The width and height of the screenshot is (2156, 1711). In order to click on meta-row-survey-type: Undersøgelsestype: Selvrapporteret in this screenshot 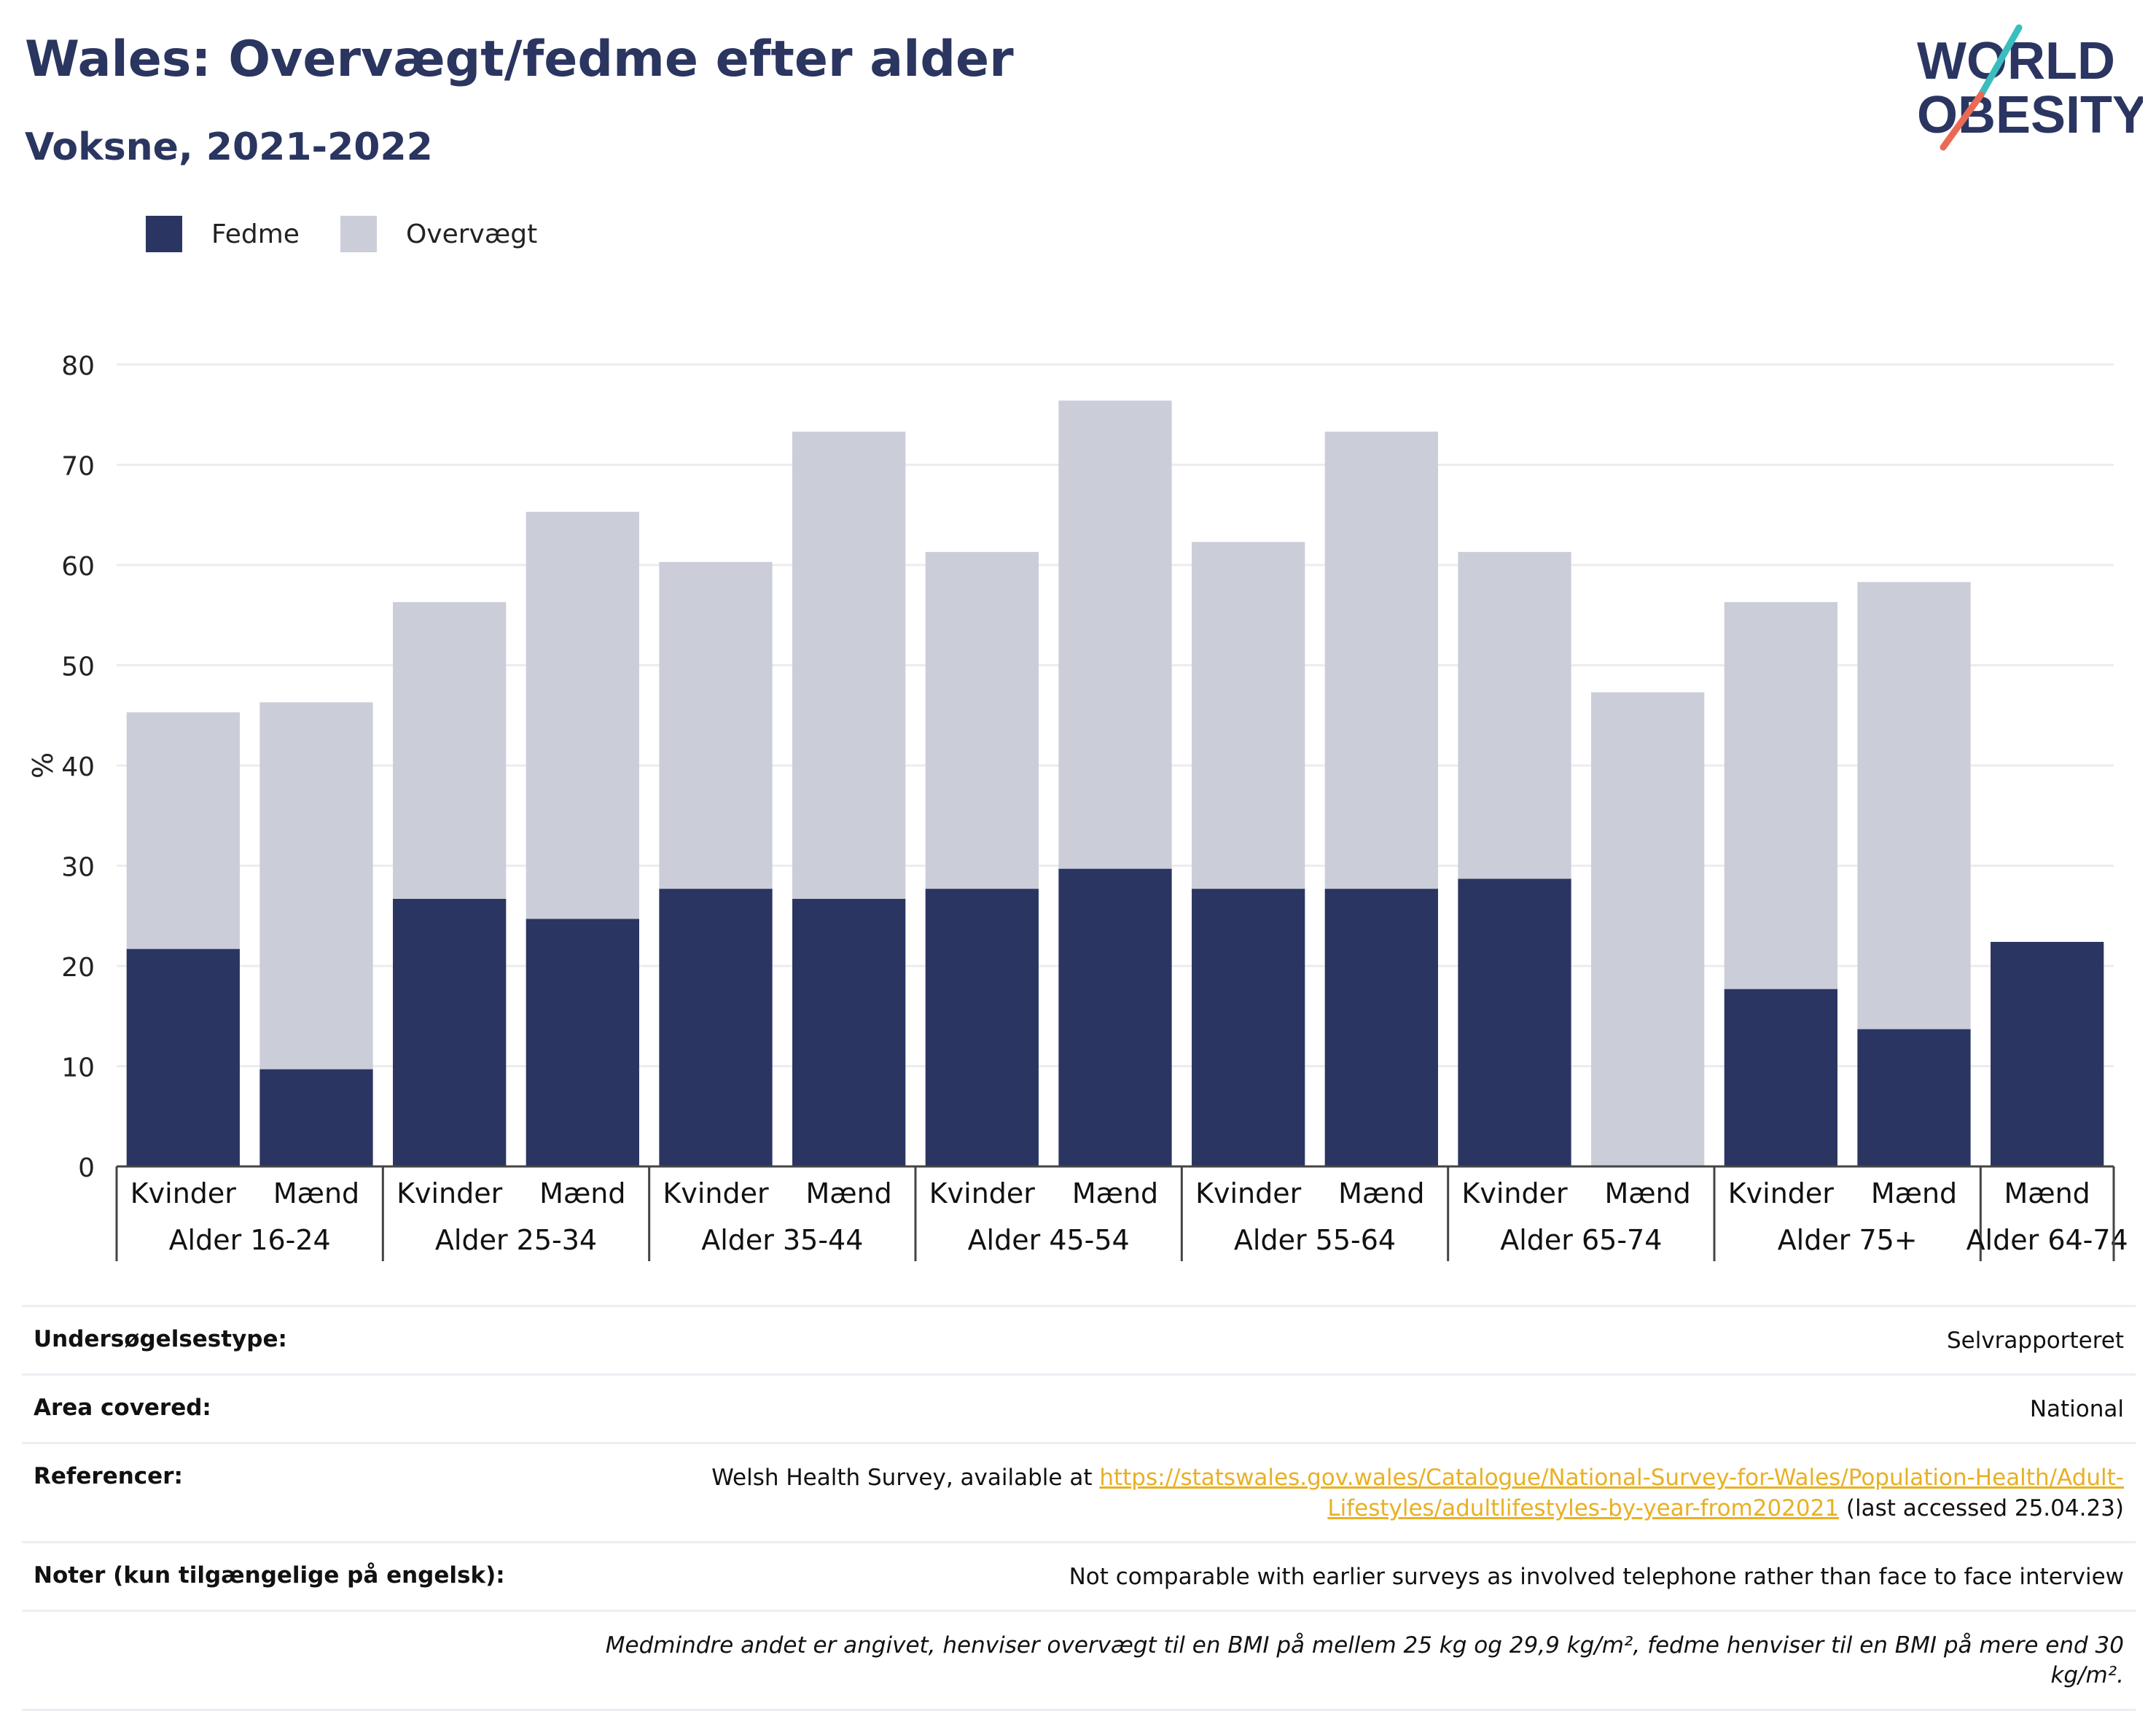, I will do `click(1079, 1339)`.